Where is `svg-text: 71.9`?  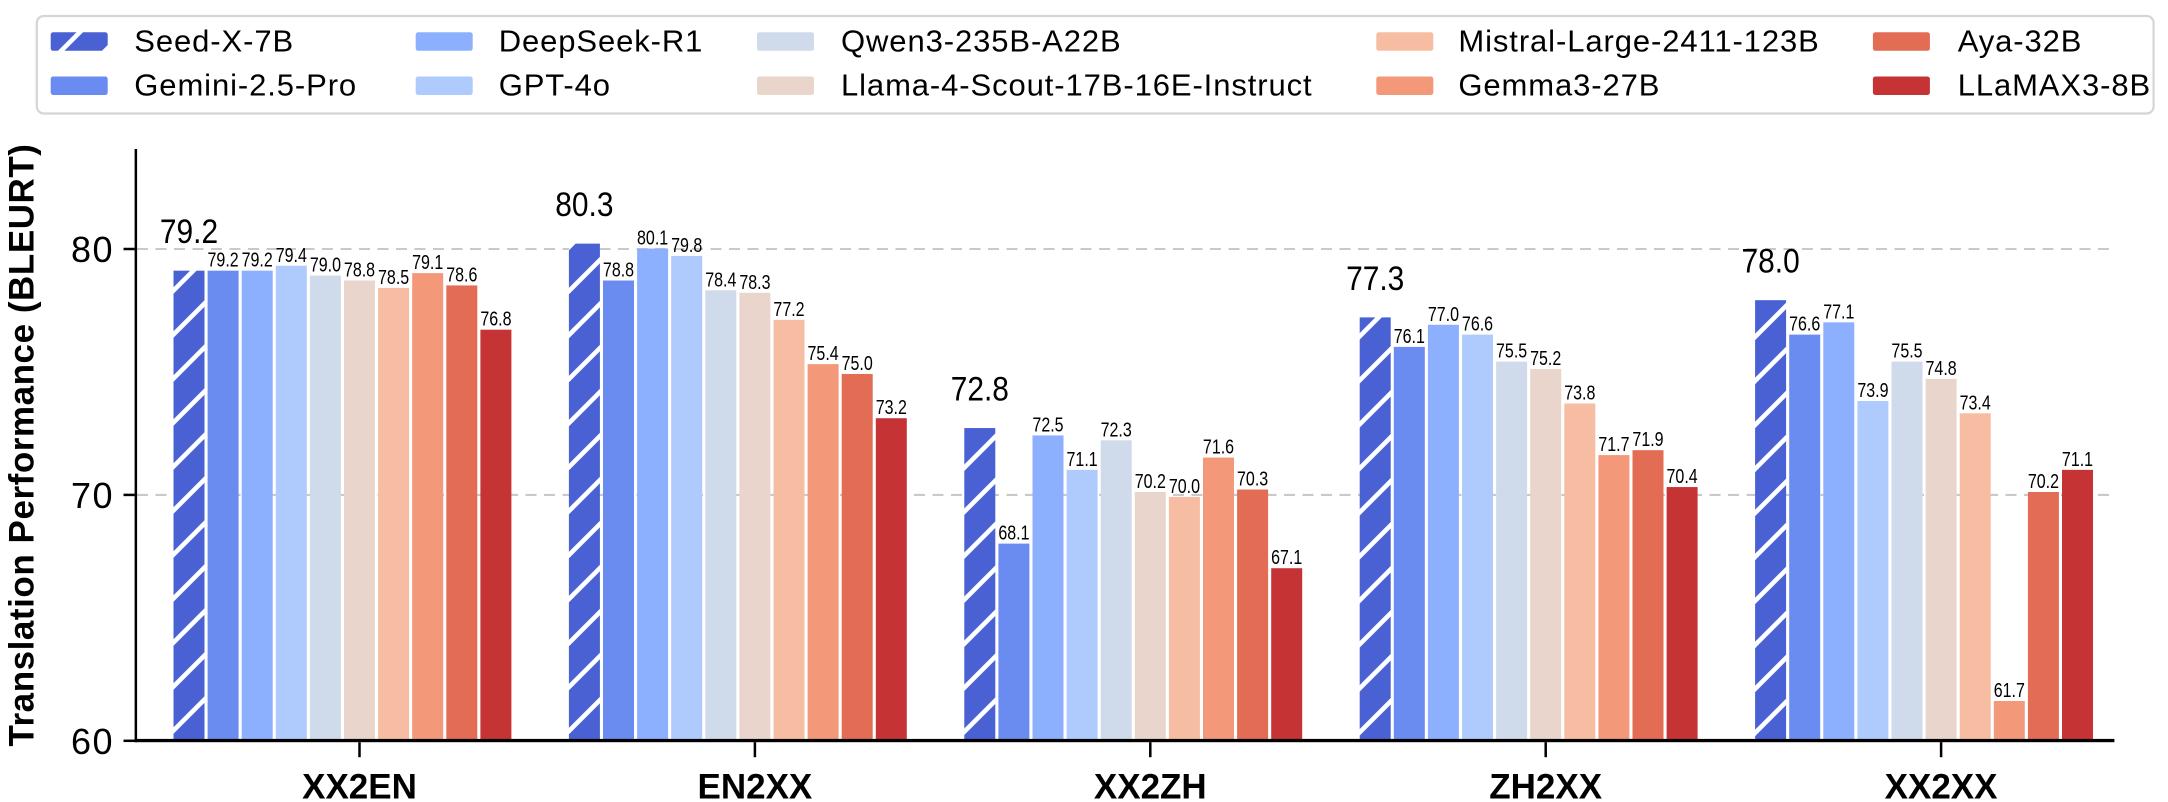
svg-text: 71.9 is located at coordinates (1647, 440).